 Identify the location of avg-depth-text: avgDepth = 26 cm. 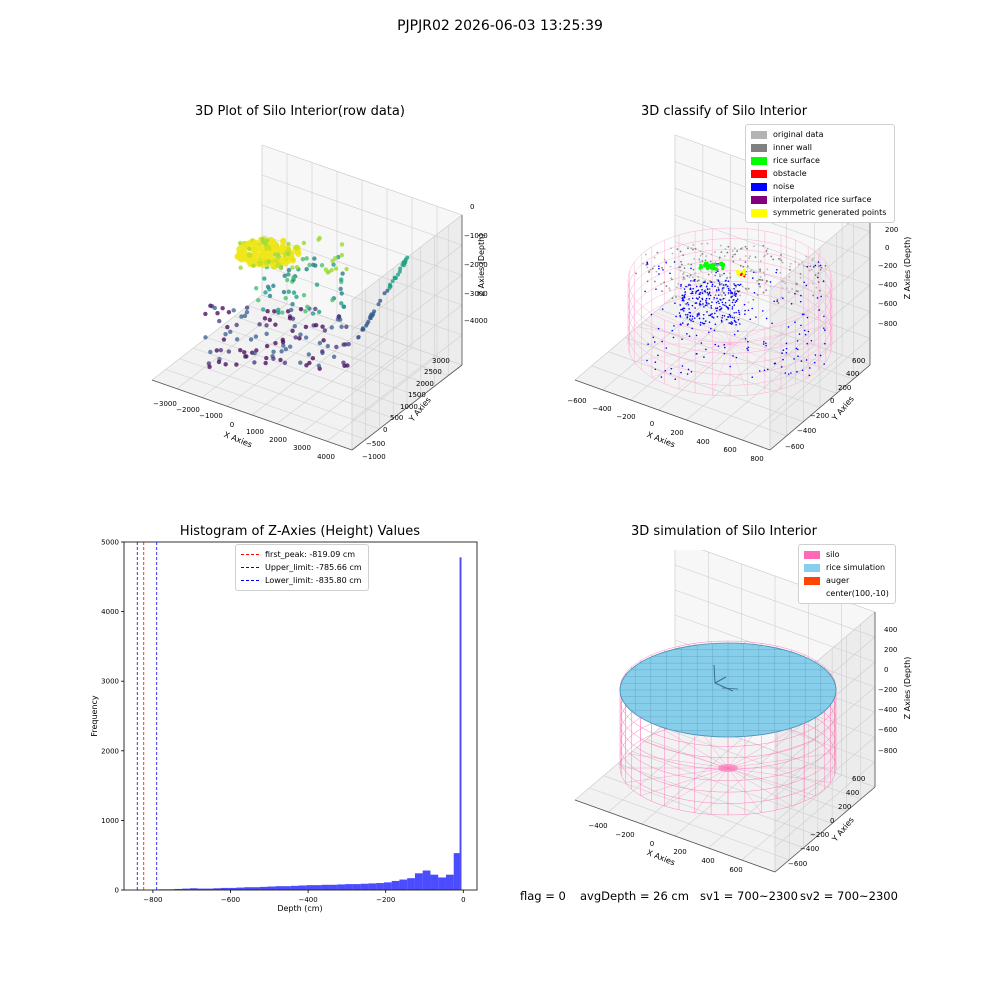
(634, 896).